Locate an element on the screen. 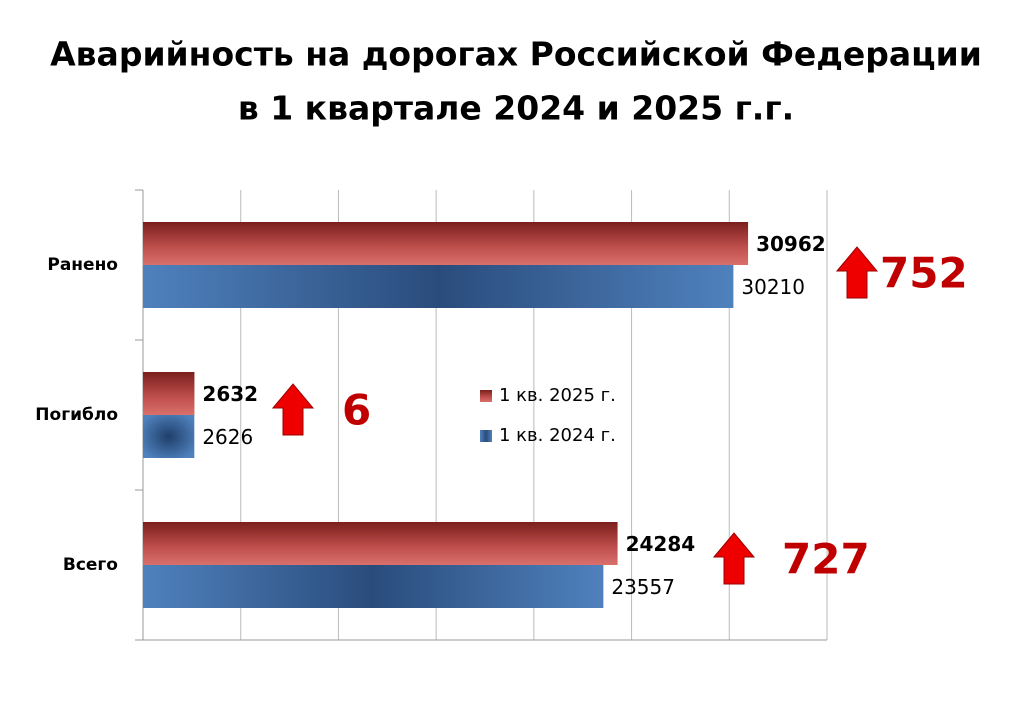 The image size is (1023, 721). data-label: 30962 is located at coordinates (791, 244).